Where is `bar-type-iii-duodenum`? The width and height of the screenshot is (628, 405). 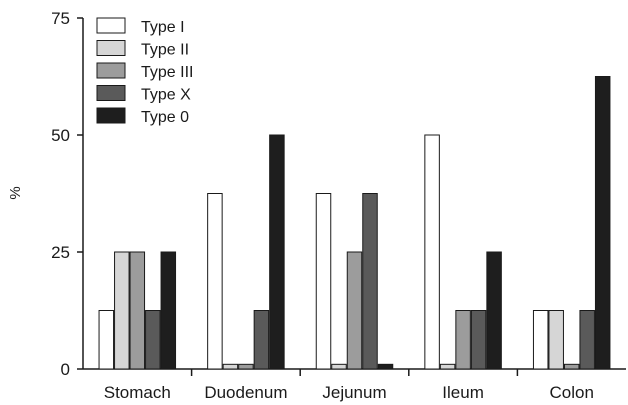 bar-type-iii-duodenum is located at coordinates (246, 366).